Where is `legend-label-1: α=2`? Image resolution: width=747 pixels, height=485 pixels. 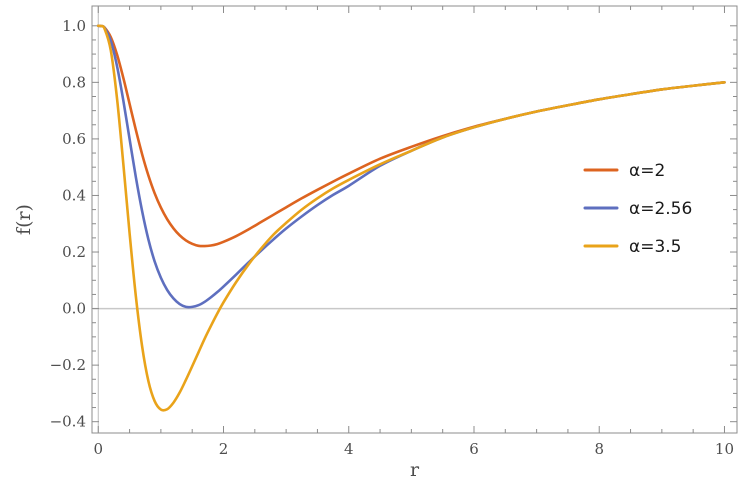
legend-label-1: α=2 is located at coordinates (647, 171).